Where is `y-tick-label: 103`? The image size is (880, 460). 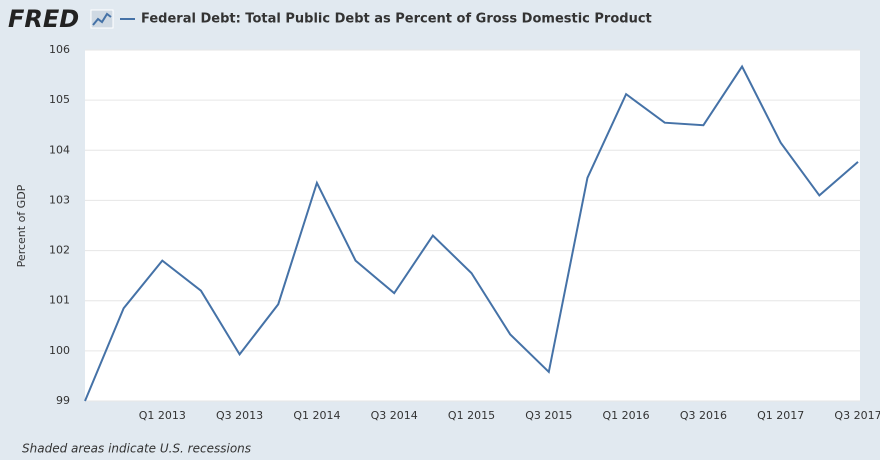 y-tick-label: 103 is located at coordinates (59, 199).